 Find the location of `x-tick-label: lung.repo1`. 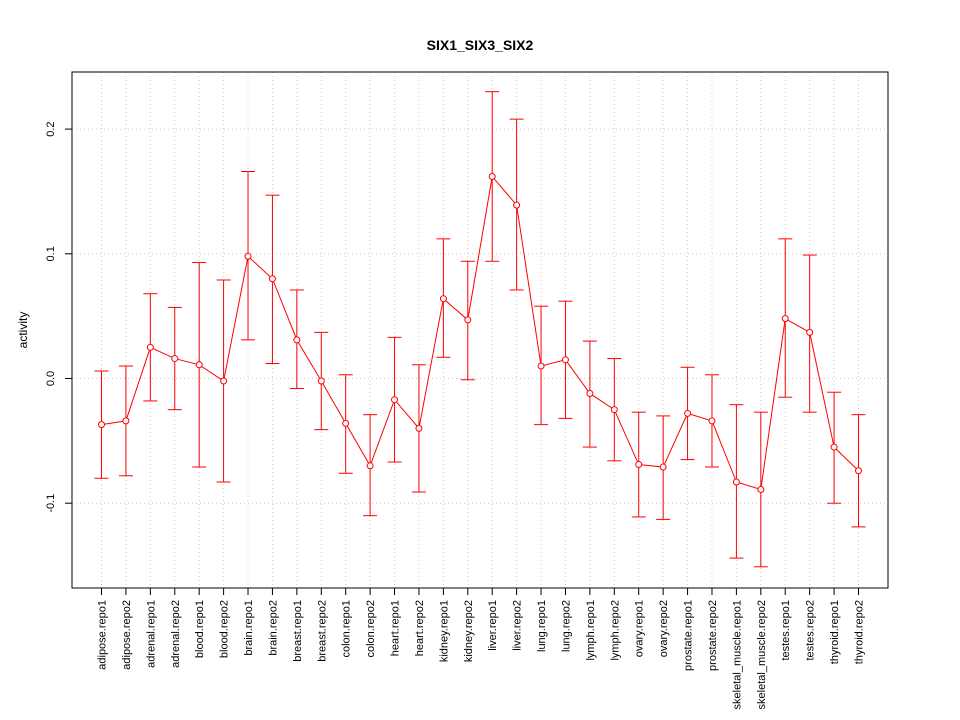

x-tick-label: lung.repo1 is located at coordinates (542, 626).